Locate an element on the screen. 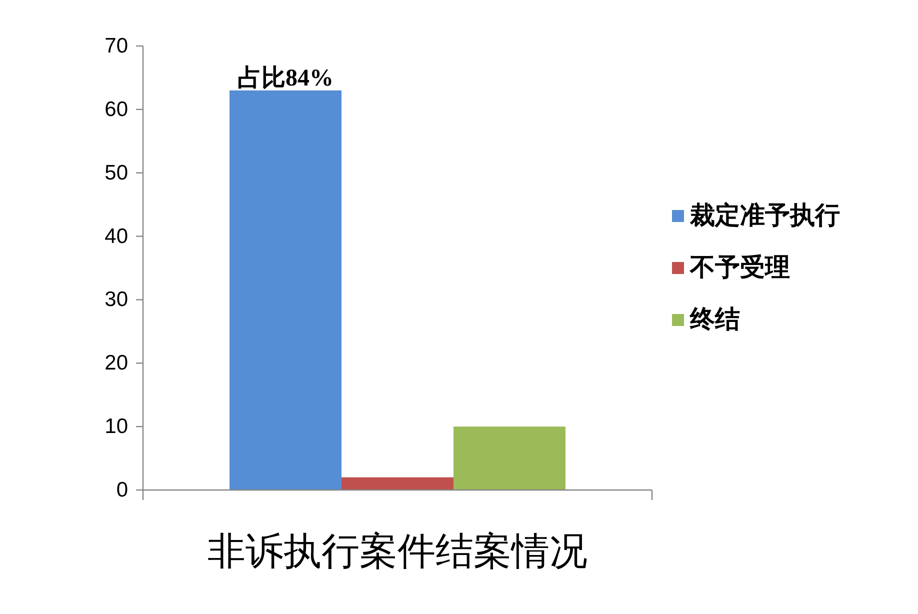  legend-label: 终结 is located at coordinates (714, 320).